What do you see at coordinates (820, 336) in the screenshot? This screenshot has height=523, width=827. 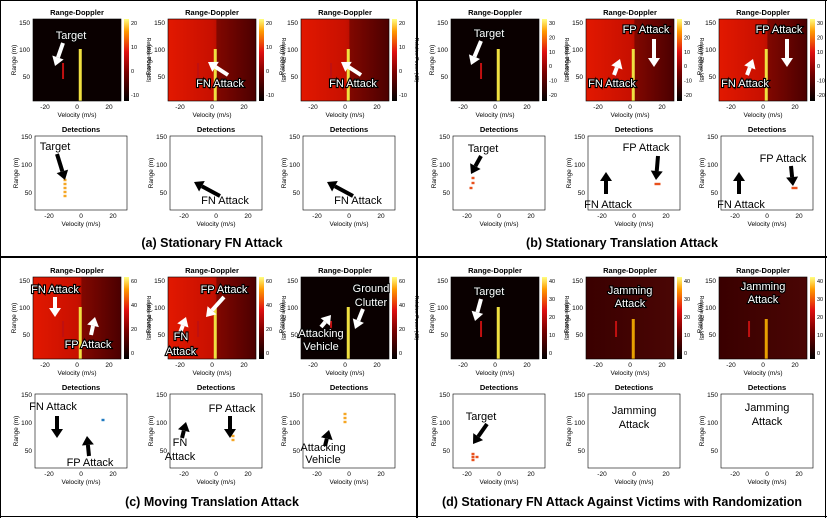 I see `colorbar-tick-label: 10` at bounding box center [820, 336].